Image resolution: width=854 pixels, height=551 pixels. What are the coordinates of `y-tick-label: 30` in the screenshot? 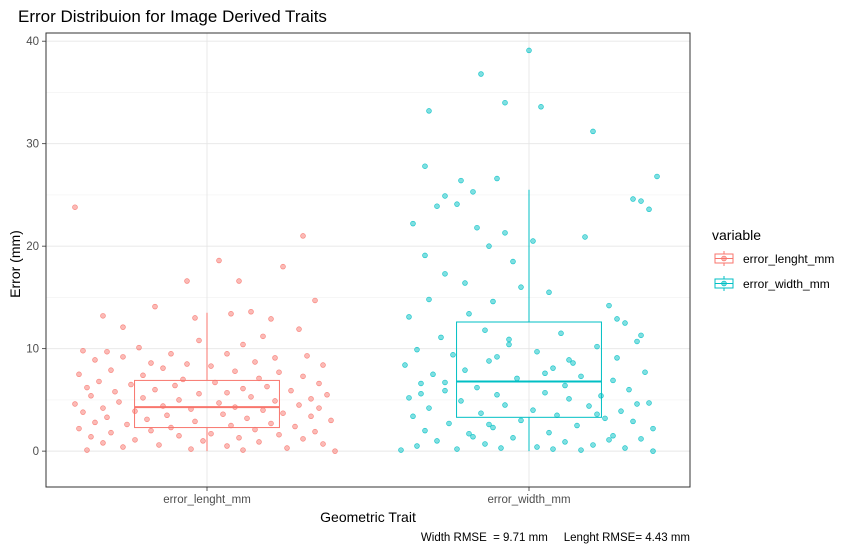 It's located at (32, 145).